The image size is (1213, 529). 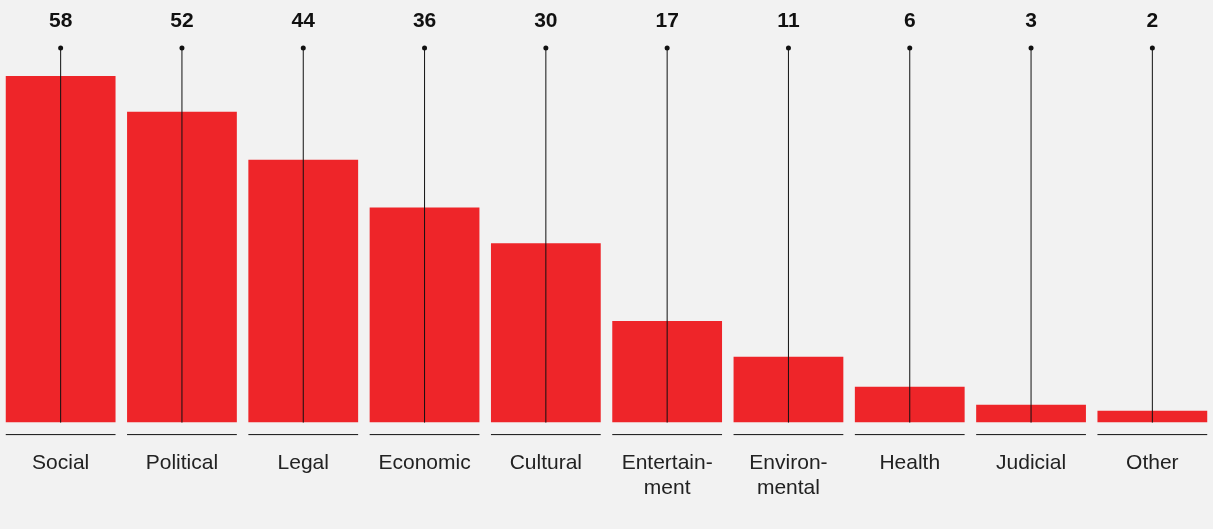 I want to click on x-tick-label: Health, so click(x=910, y=461).